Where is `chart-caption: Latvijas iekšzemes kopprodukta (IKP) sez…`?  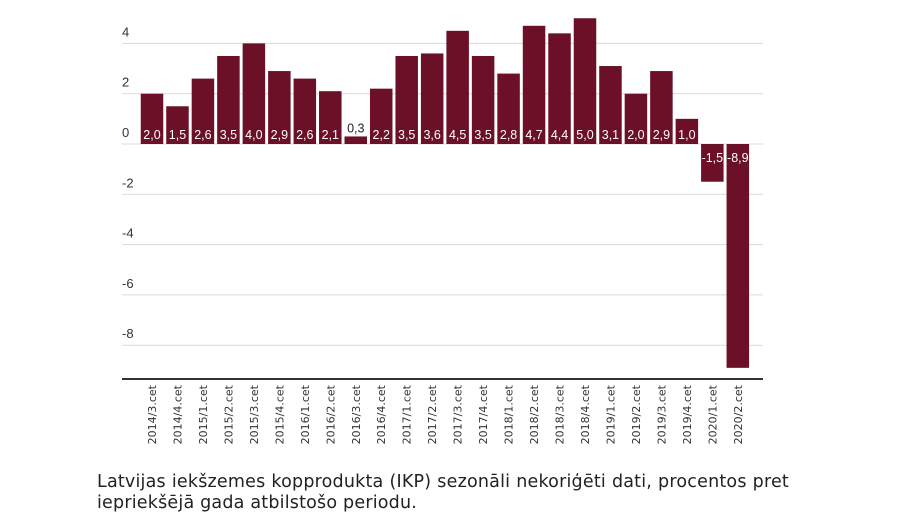 chart-caption: Latvijas iekšzemes kopprodukta (IKP) sez… is located at coordinates (443, 492).